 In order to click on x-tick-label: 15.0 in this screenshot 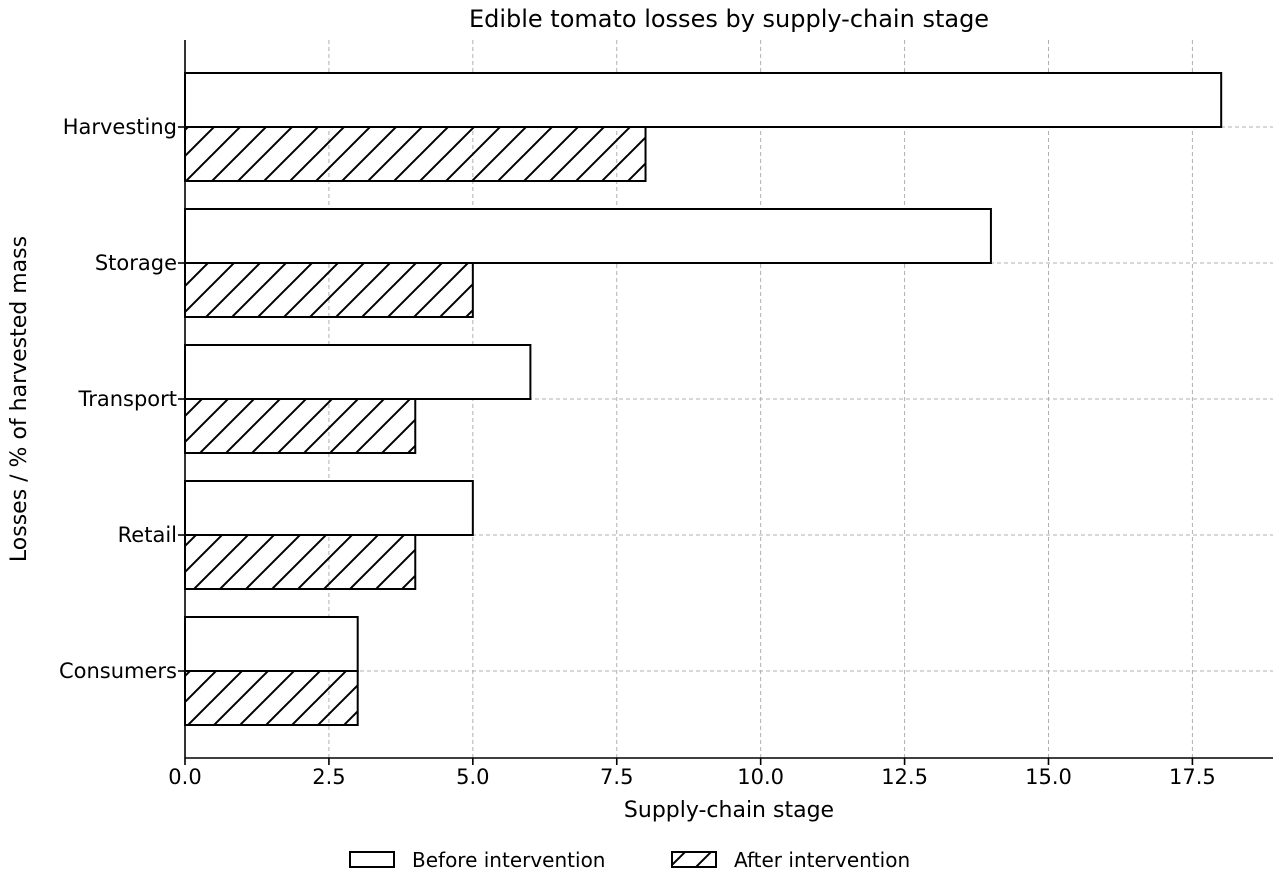, I will do `click(1048, 777)`.